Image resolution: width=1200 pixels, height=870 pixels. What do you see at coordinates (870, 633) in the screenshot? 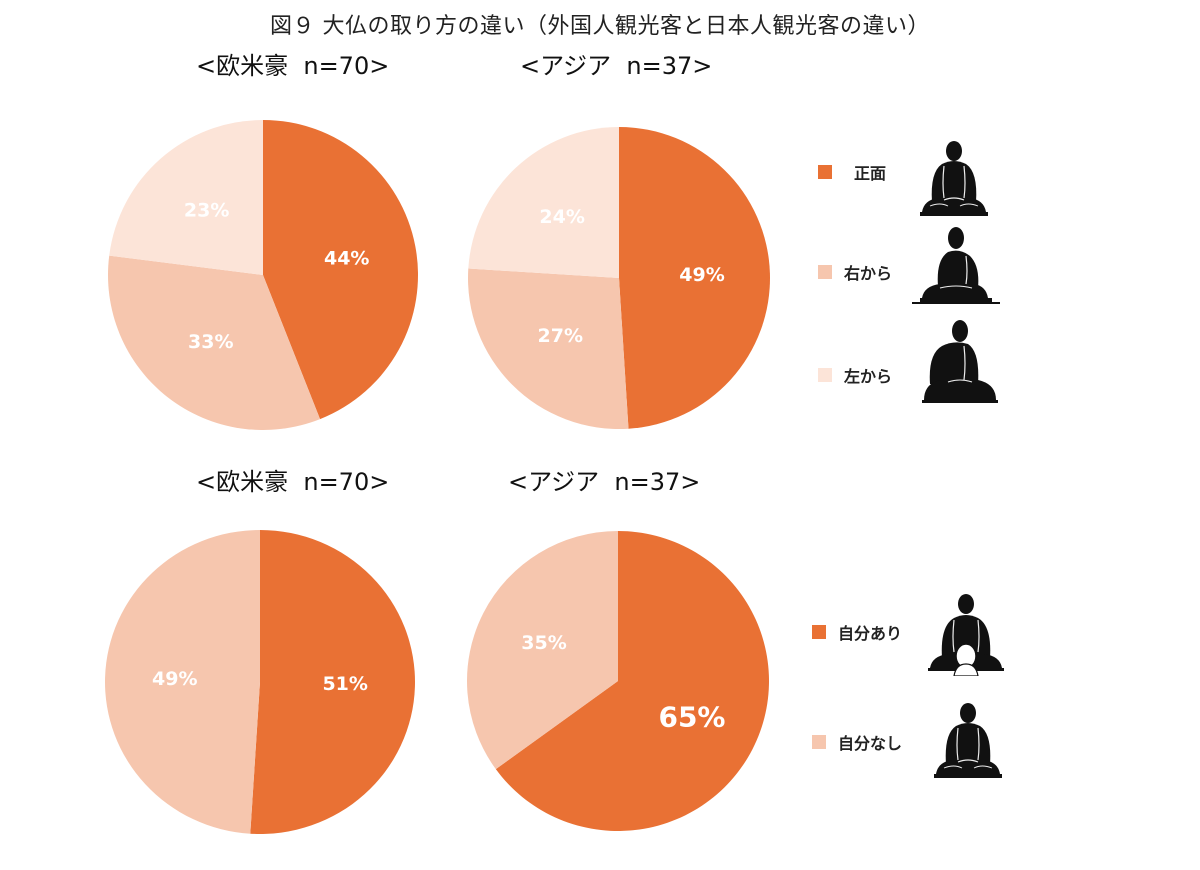
I see `legend-label-self-yes: 自分あり` at bounding box center [870, 633].